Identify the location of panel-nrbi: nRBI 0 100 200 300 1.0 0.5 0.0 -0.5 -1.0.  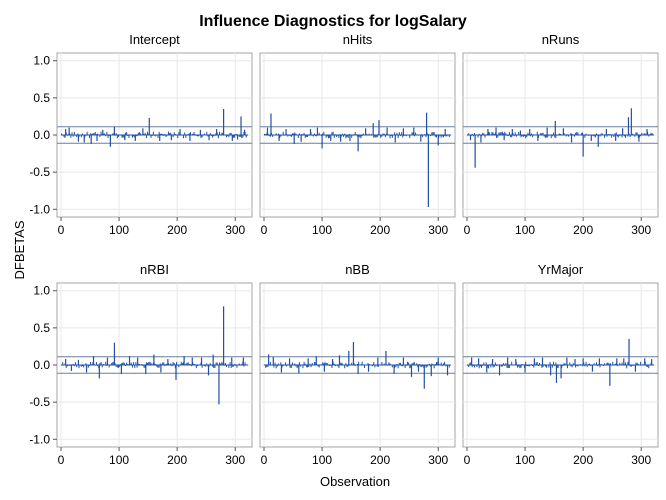
(141, 364).